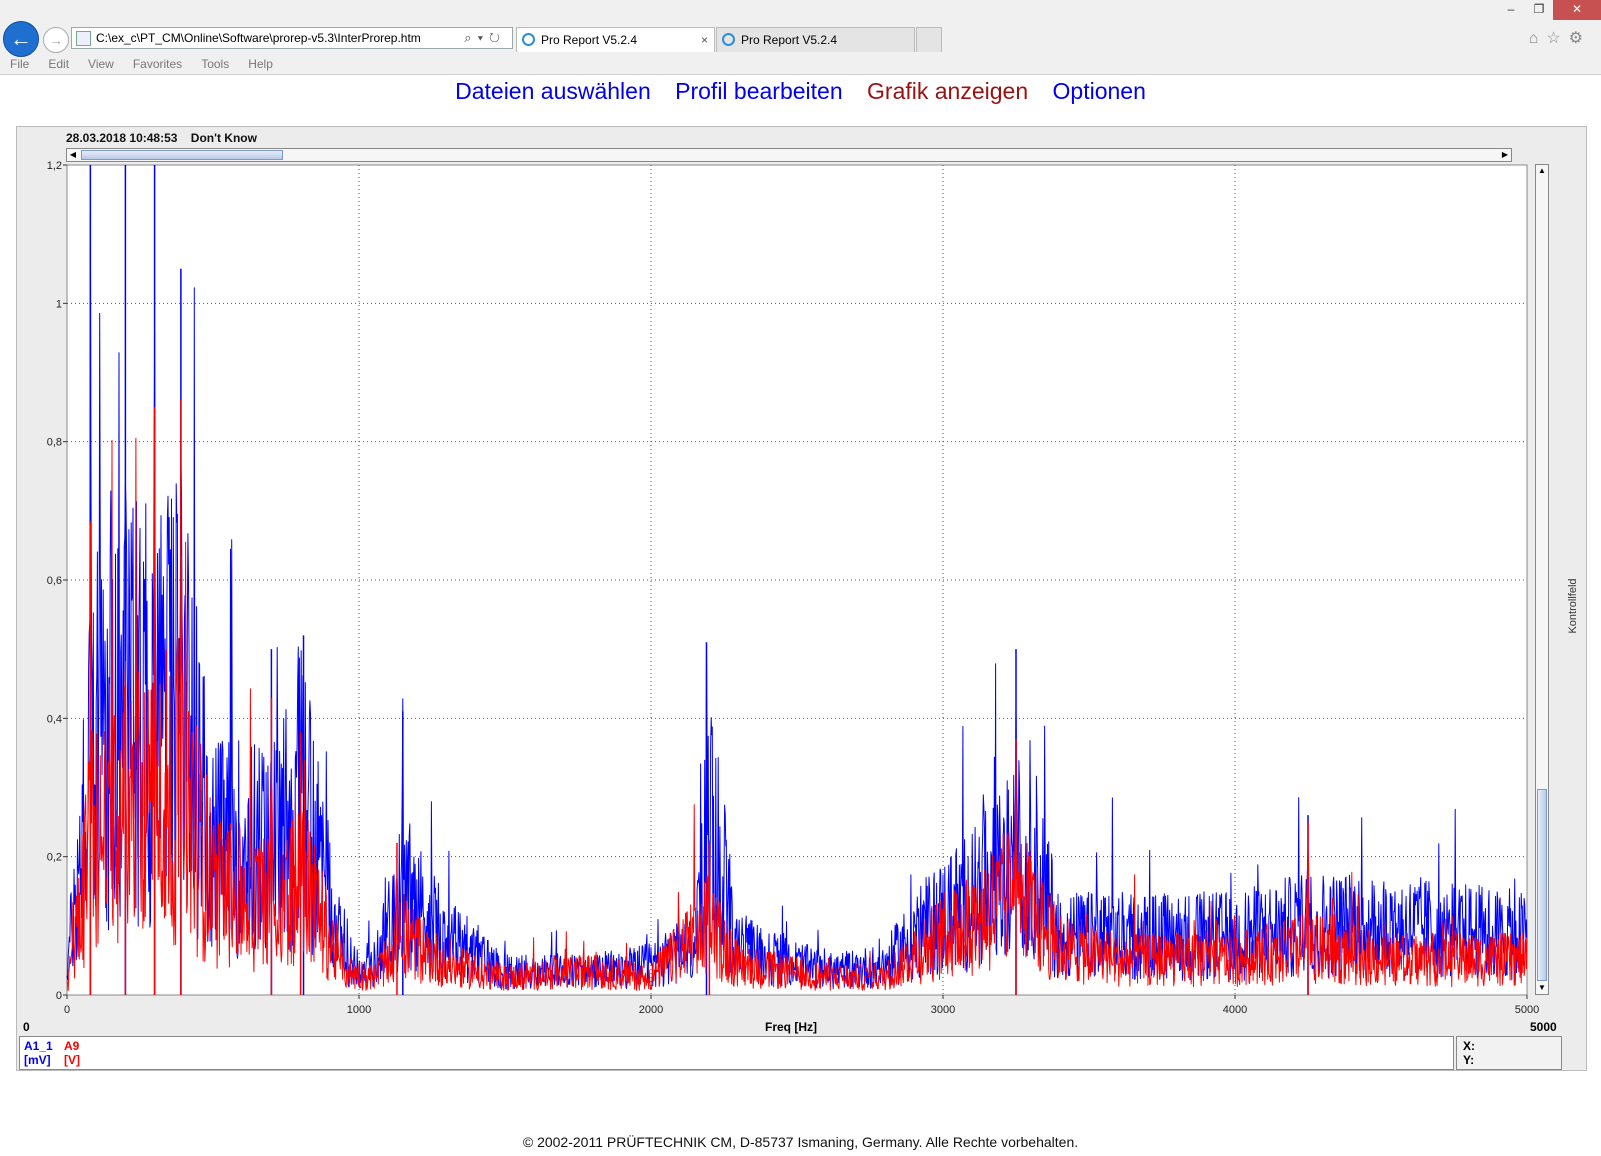 The width and height of the screenshot is (1601, 1156). What do you see at coordinates (54, 858) in the screenshot?
I see `y-tick-label: 0,2` at bounding box center [54, 858].